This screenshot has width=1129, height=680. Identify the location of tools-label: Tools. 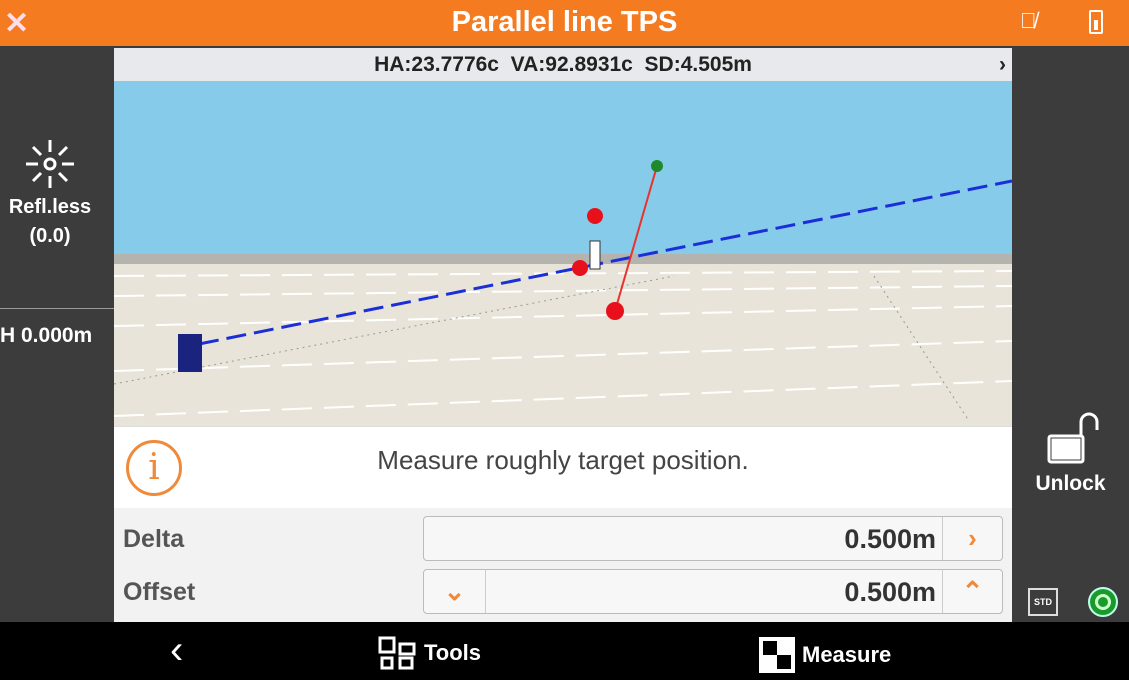
(453, 652).